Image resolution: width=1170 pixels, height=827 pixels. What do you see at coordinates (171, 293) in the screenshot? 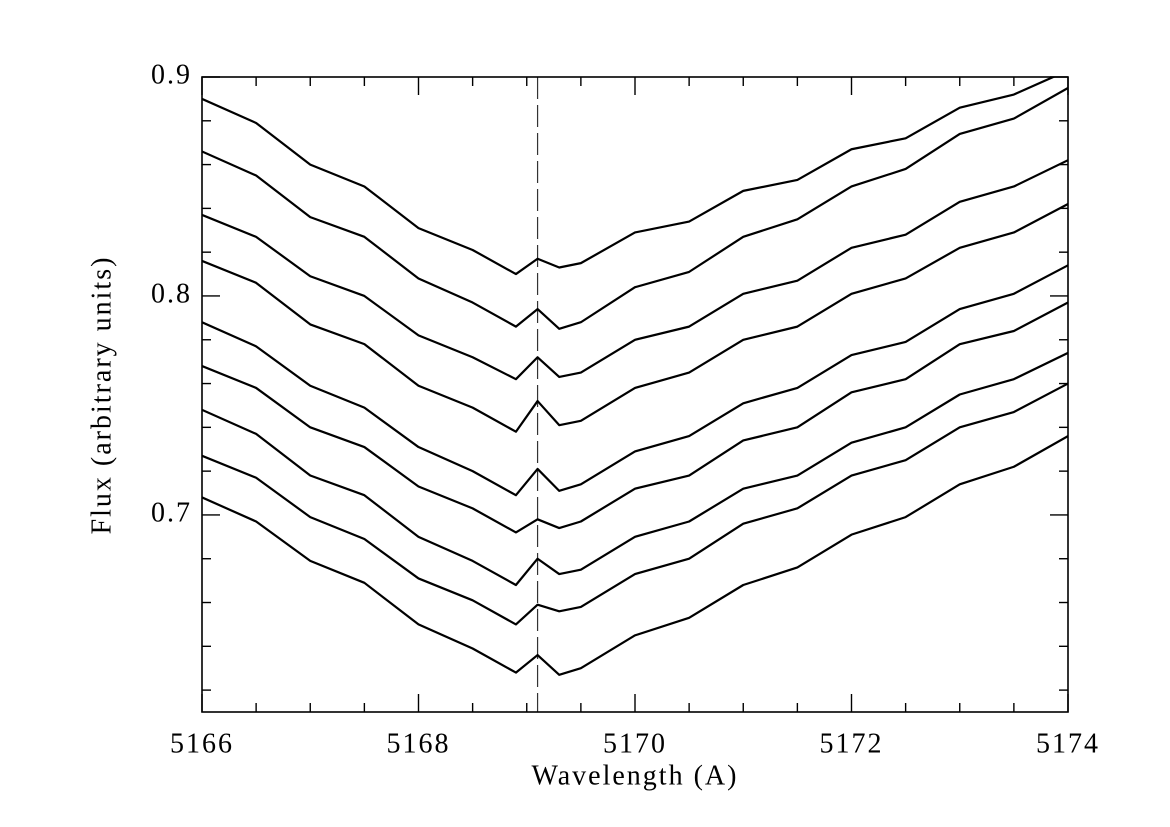
I see `y-tick-label: 0.8` at bounding box center [171, 293].